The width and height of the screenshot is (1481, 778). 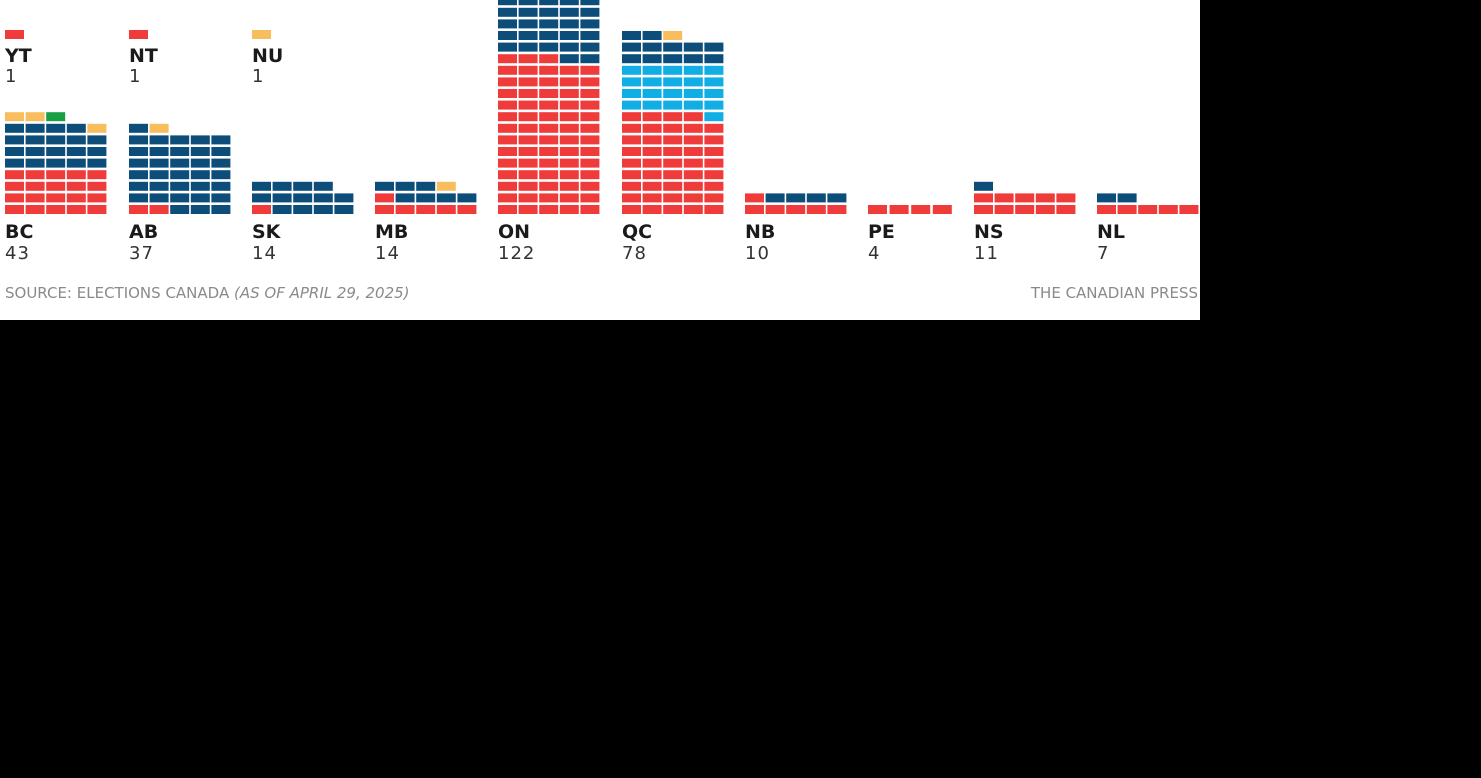 I want to click on province-group-yt: YT1, so click(x=18, y=58).